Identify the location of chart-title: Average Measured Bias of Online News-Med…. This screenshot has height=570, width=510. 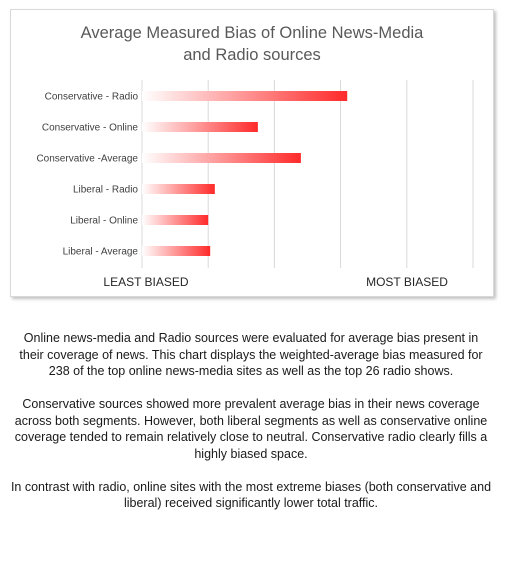
(252, 44).